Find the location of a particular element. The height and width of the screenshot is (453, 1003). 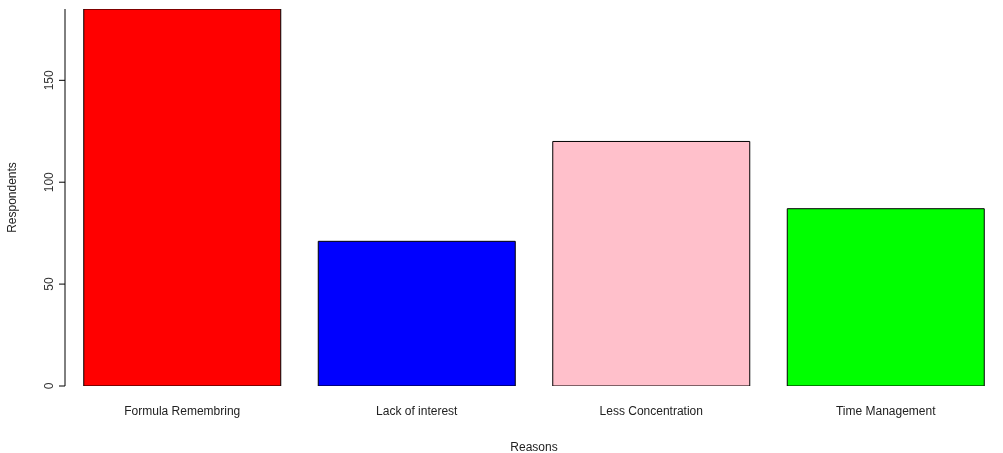

y-tick-label: 100 is located at coordinates (49, 182).